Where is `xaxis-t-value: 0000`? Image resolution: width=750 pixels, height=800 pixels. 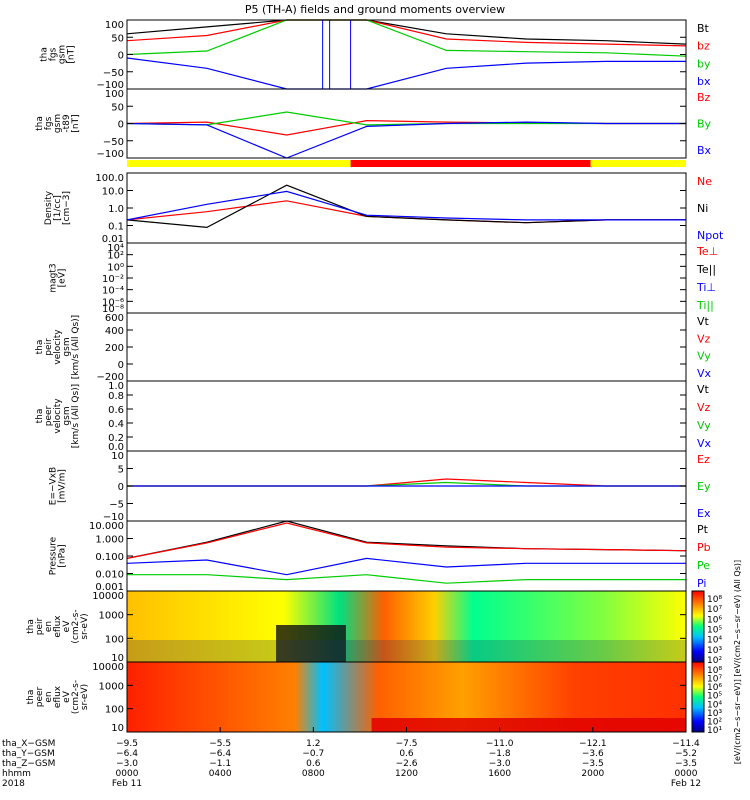 xaxis-t-value: 0000 is located at coordinates (127, 774).